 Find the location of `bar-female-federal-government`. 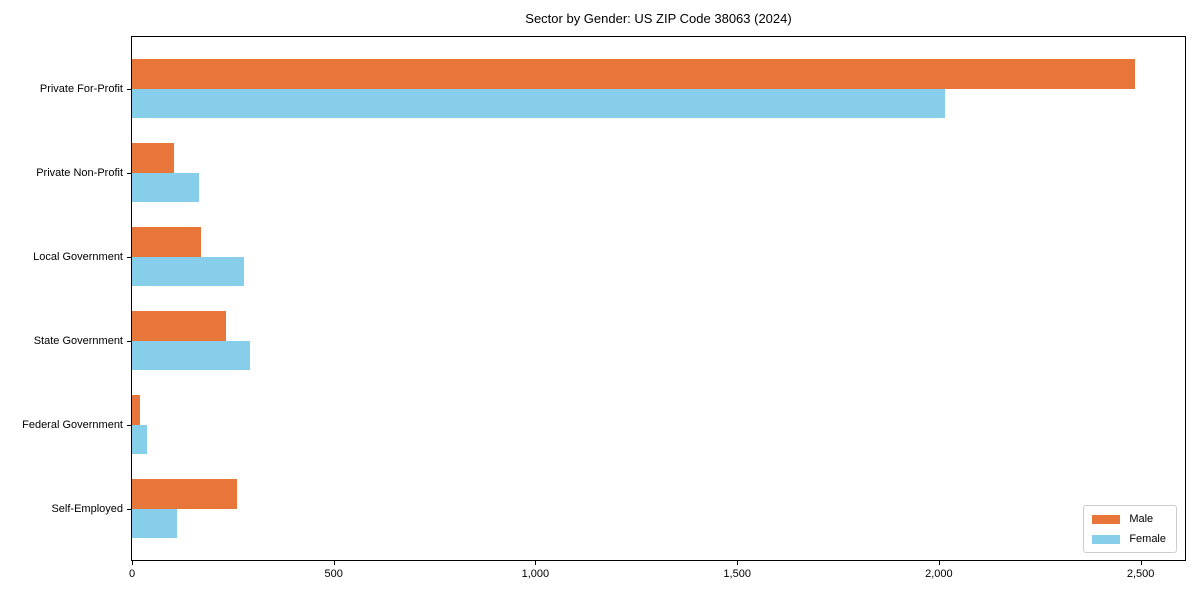

bar-female-federal-government is located at coordinates (139, 439).